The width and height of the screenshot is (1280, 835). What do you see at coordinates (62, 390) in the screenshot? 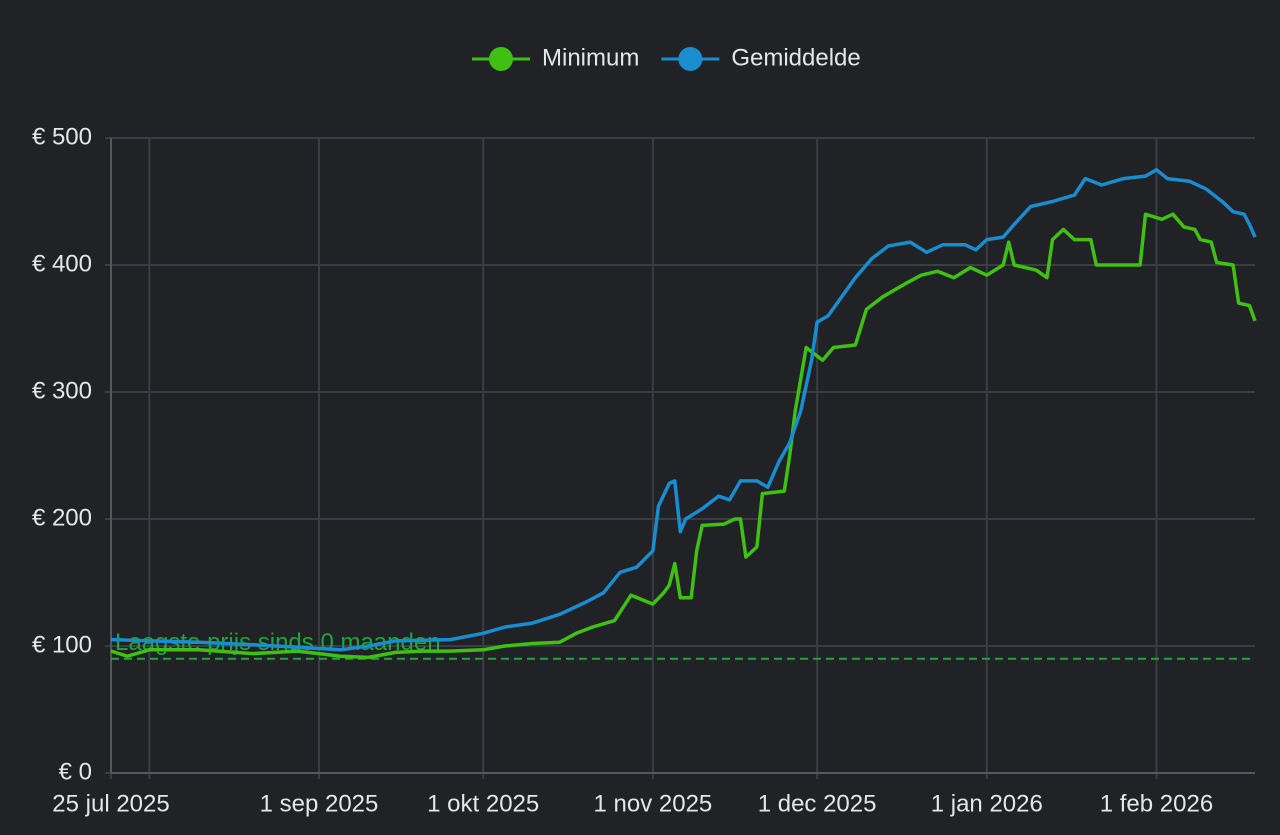
I see `y-tick-label: € 300` at bounding box center [62, 390].